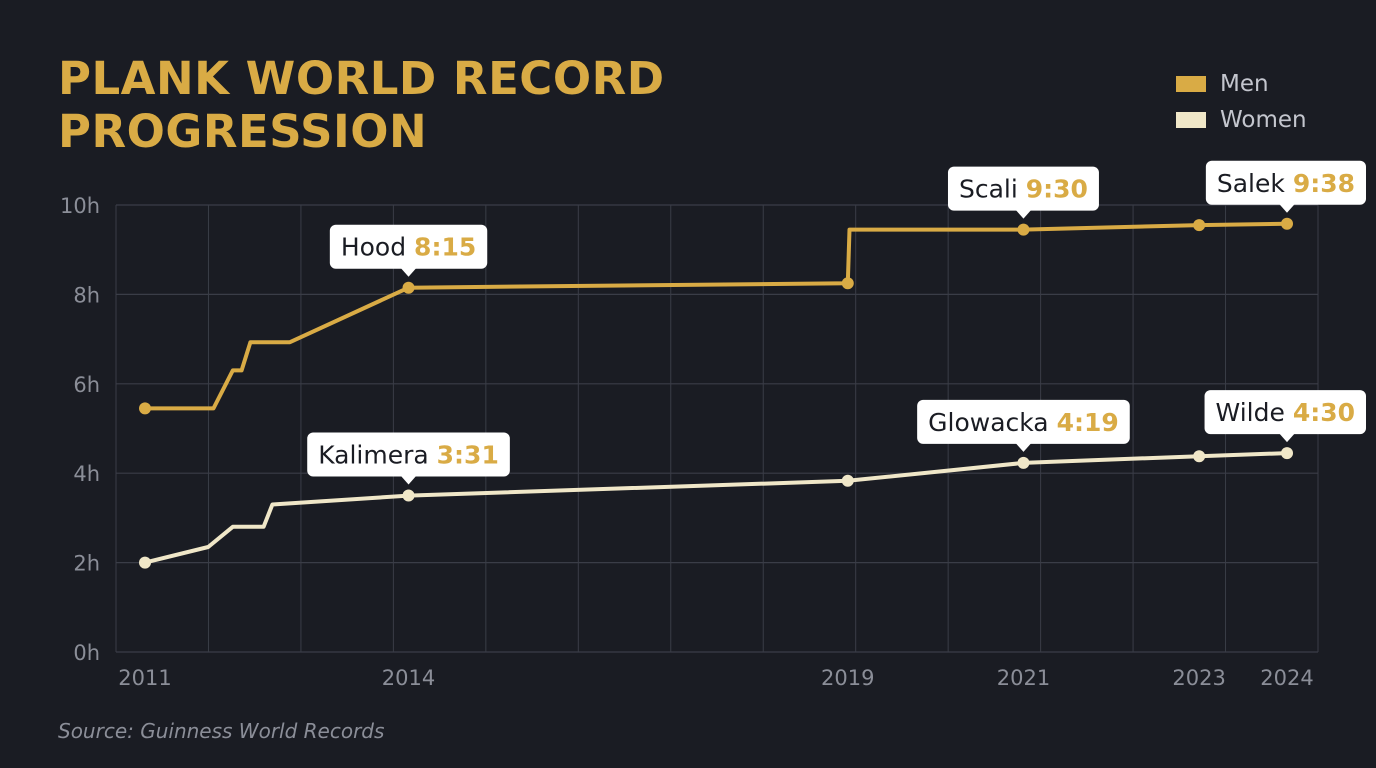  Describe the element at coordinates (1254, 412) in the screenshot. I see `callout-name-wilde: Wilde` at that location.